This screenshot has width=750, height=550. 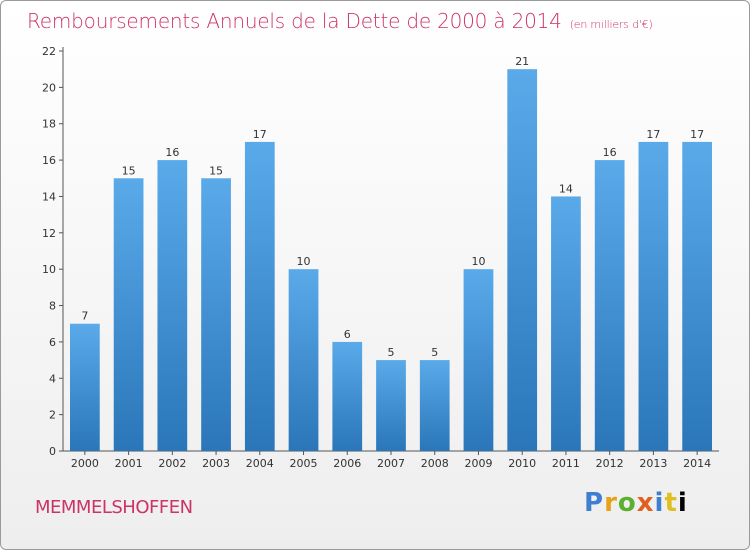 What do you see at coordinates (84, 316) in the screenshot?
I see `bar-value-label: 7` at bounding box center [84, 316].